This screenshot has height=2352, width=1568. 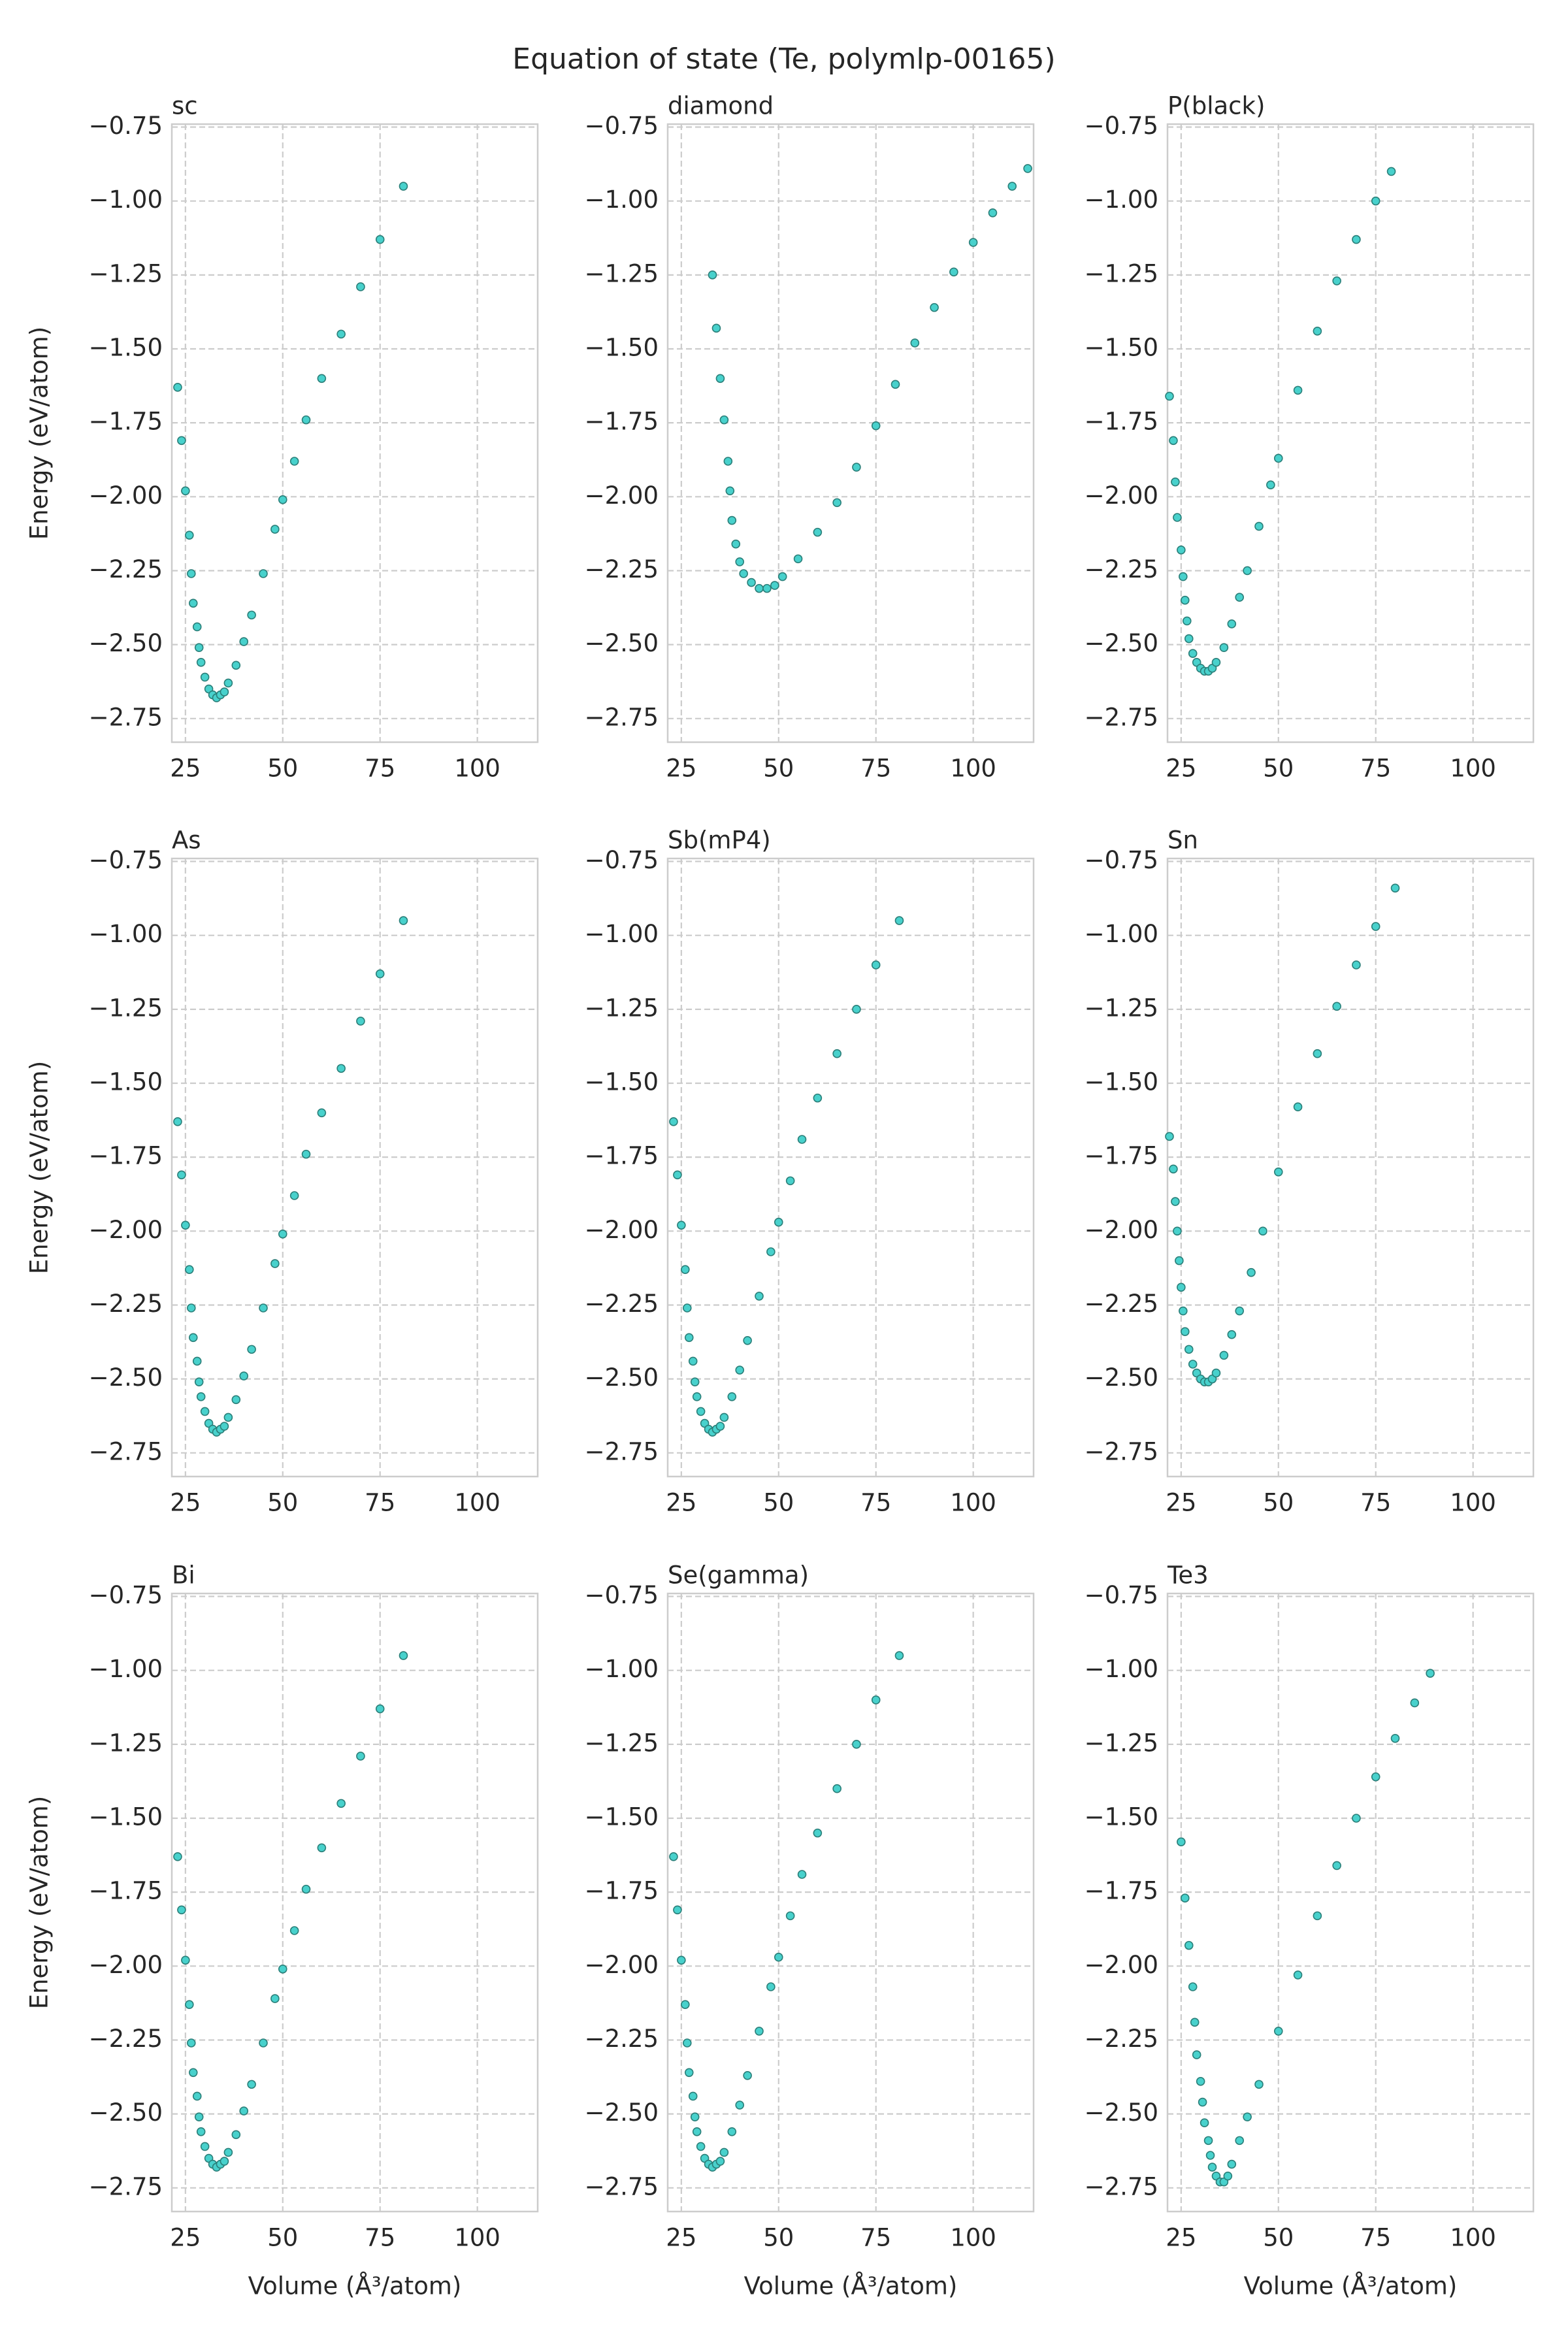 I want to click on y-tick-label: −0.75, so click(x=1121, y=126).